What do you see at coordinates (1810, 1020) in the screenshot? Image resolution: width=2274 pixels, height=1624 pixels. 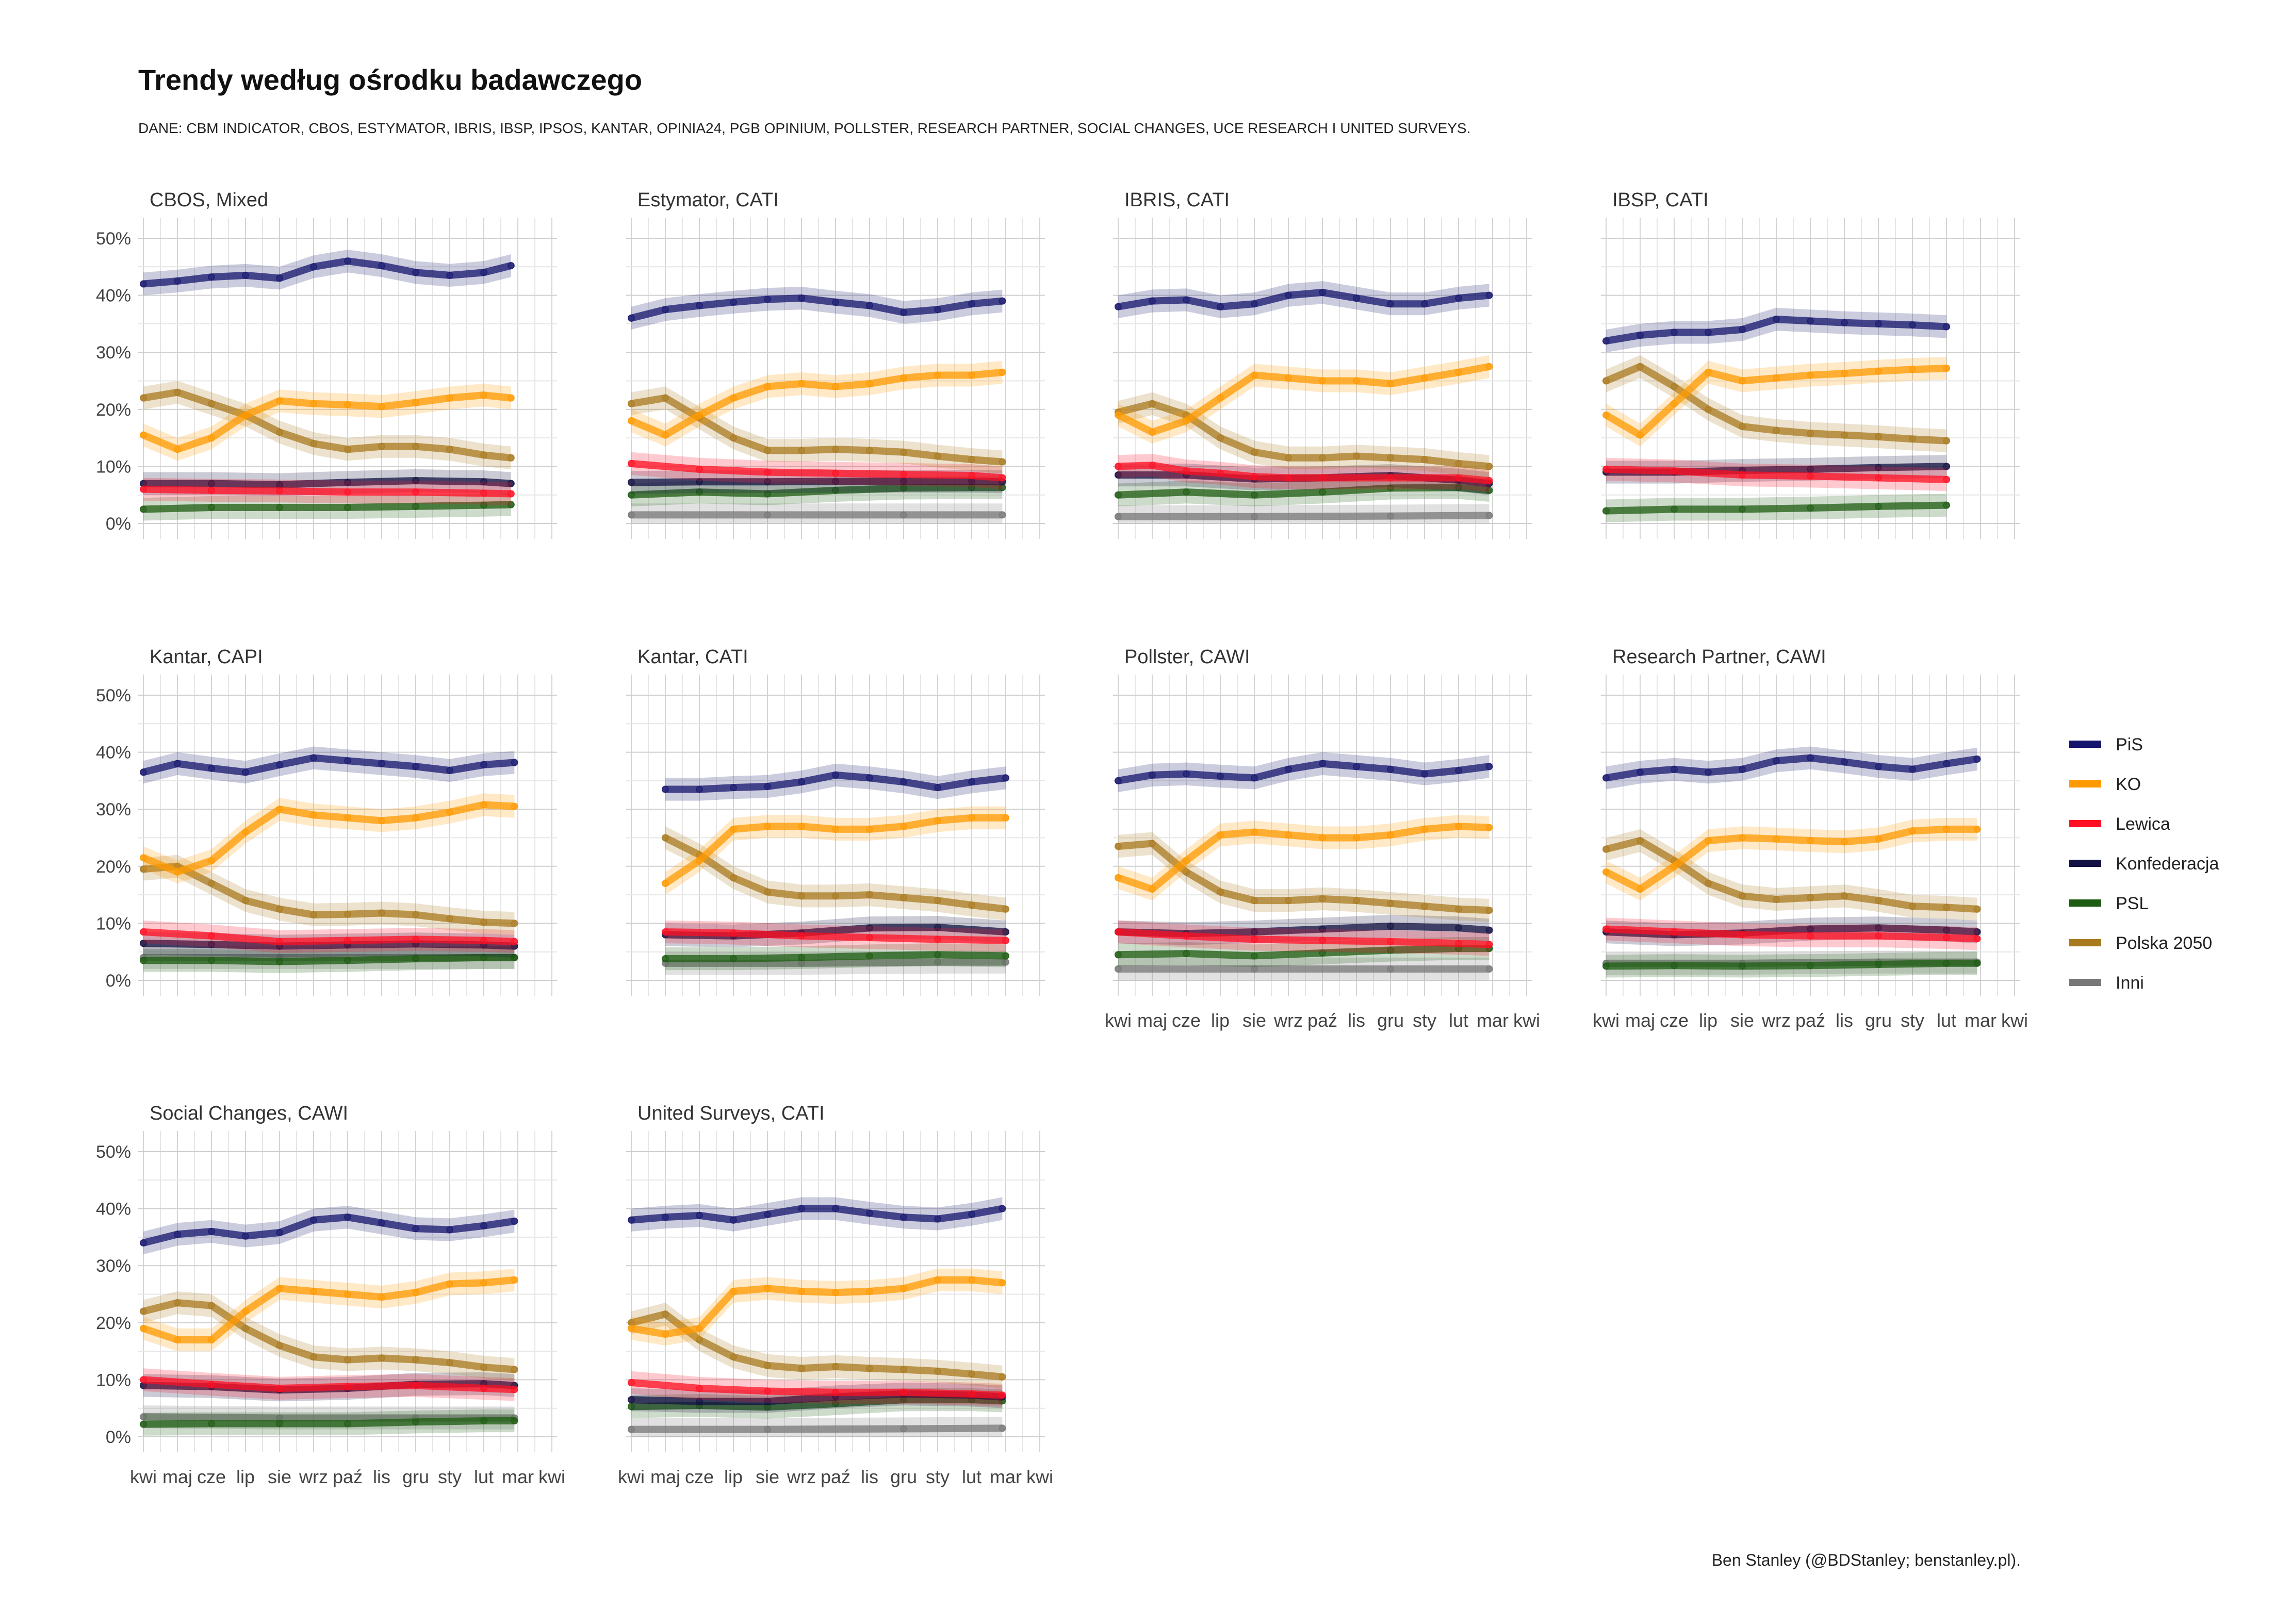 I see `x-tick-label: paź` at bounding box center [1810, 1020].